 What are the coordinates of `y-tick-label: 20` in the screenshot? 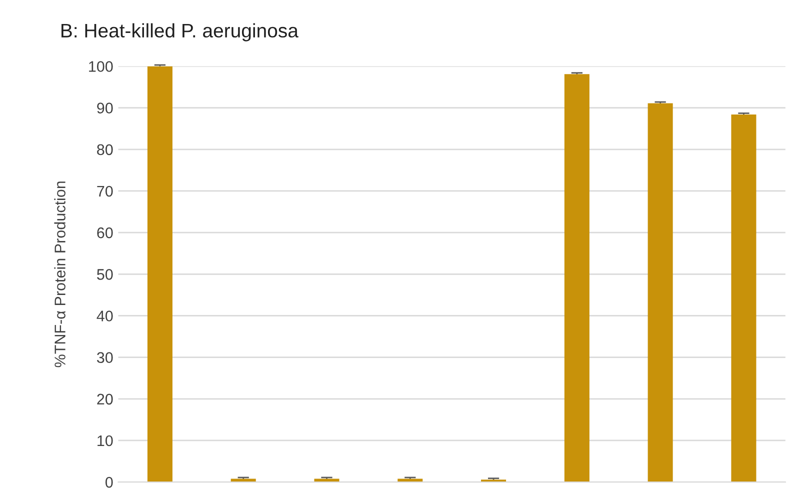 It's located at (105, 399).